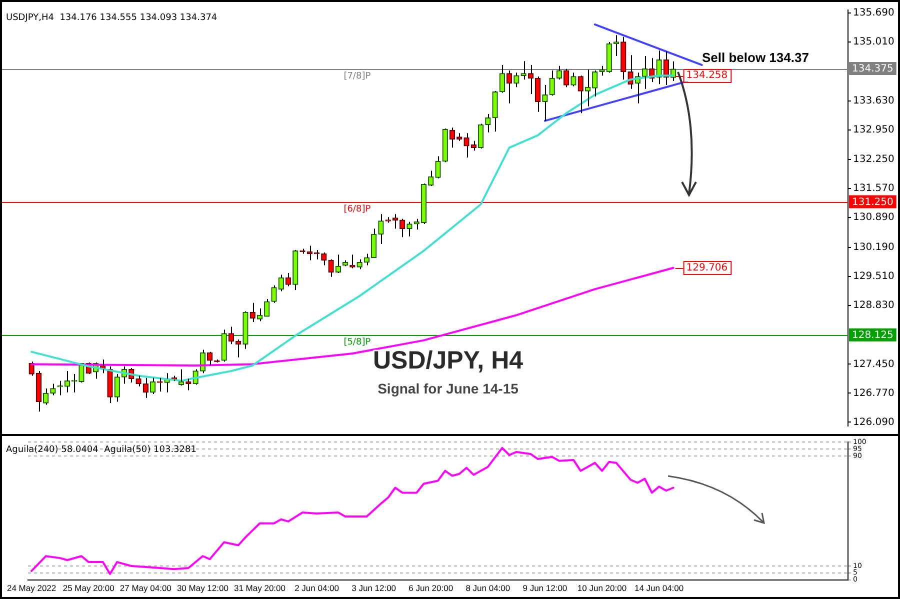  Describe the element at coordinates (873, 422) in the screenshot. I see `y-tick-label: 126.090` at that location.